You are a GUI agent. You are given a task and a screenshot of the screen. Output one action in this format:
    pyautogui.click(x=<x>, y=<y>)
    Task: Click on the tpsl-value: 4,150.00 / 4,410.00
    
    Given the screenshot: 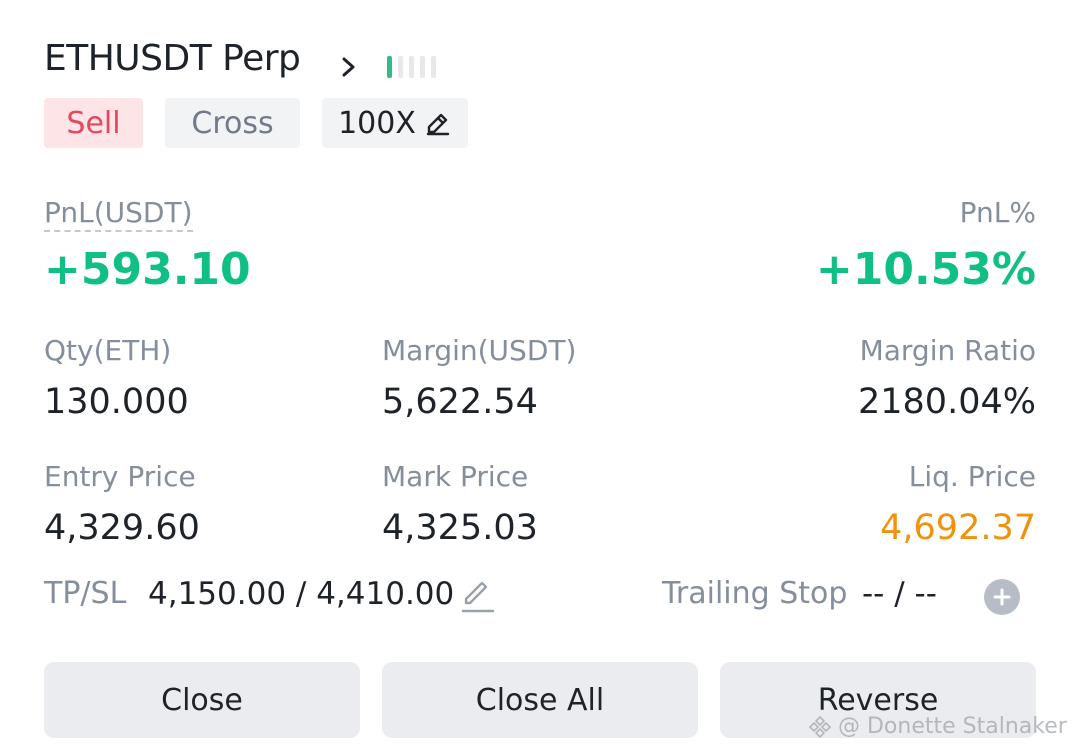 What is the action you would take?
    pyautogui.click(x=301, y=594)
    